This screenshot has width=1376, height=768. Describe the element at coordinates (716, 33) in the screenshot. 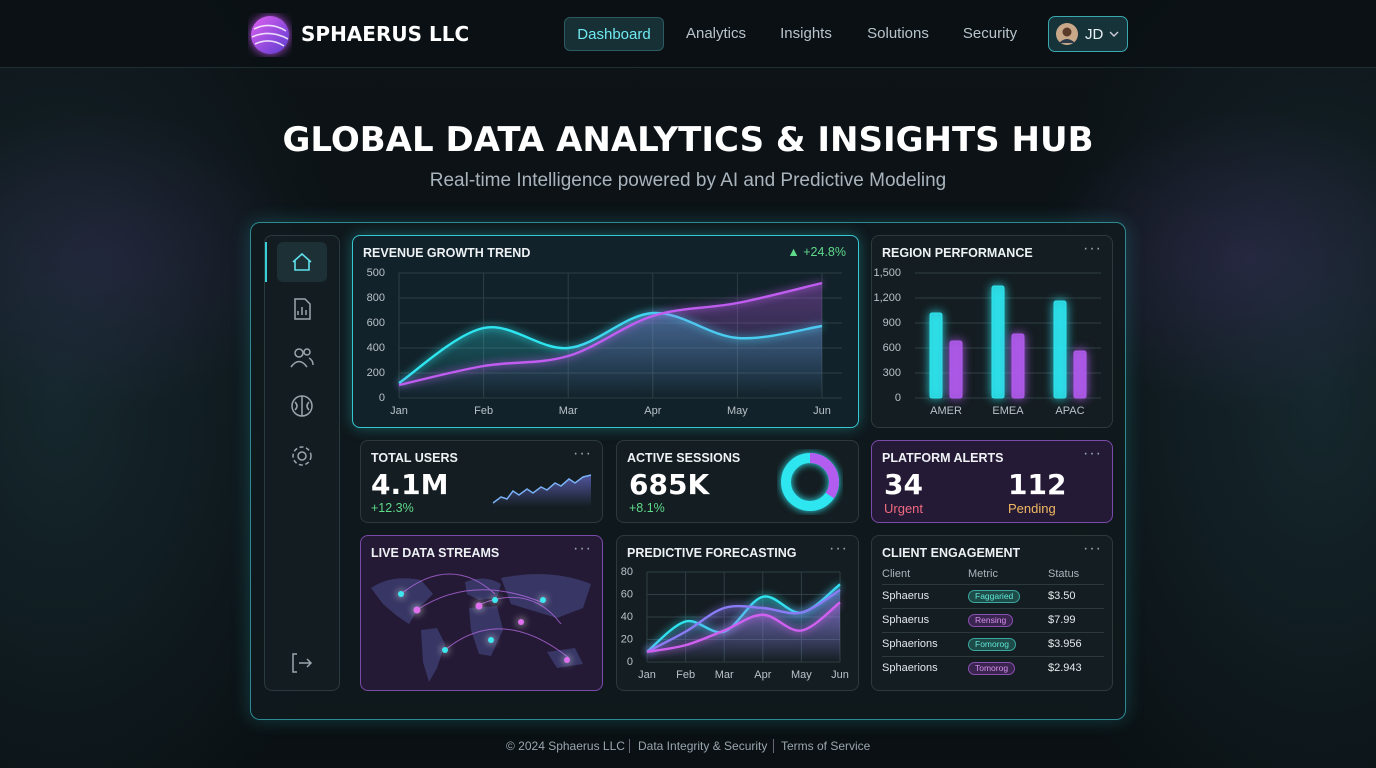

I see `nav-link: Analytics` at that location.